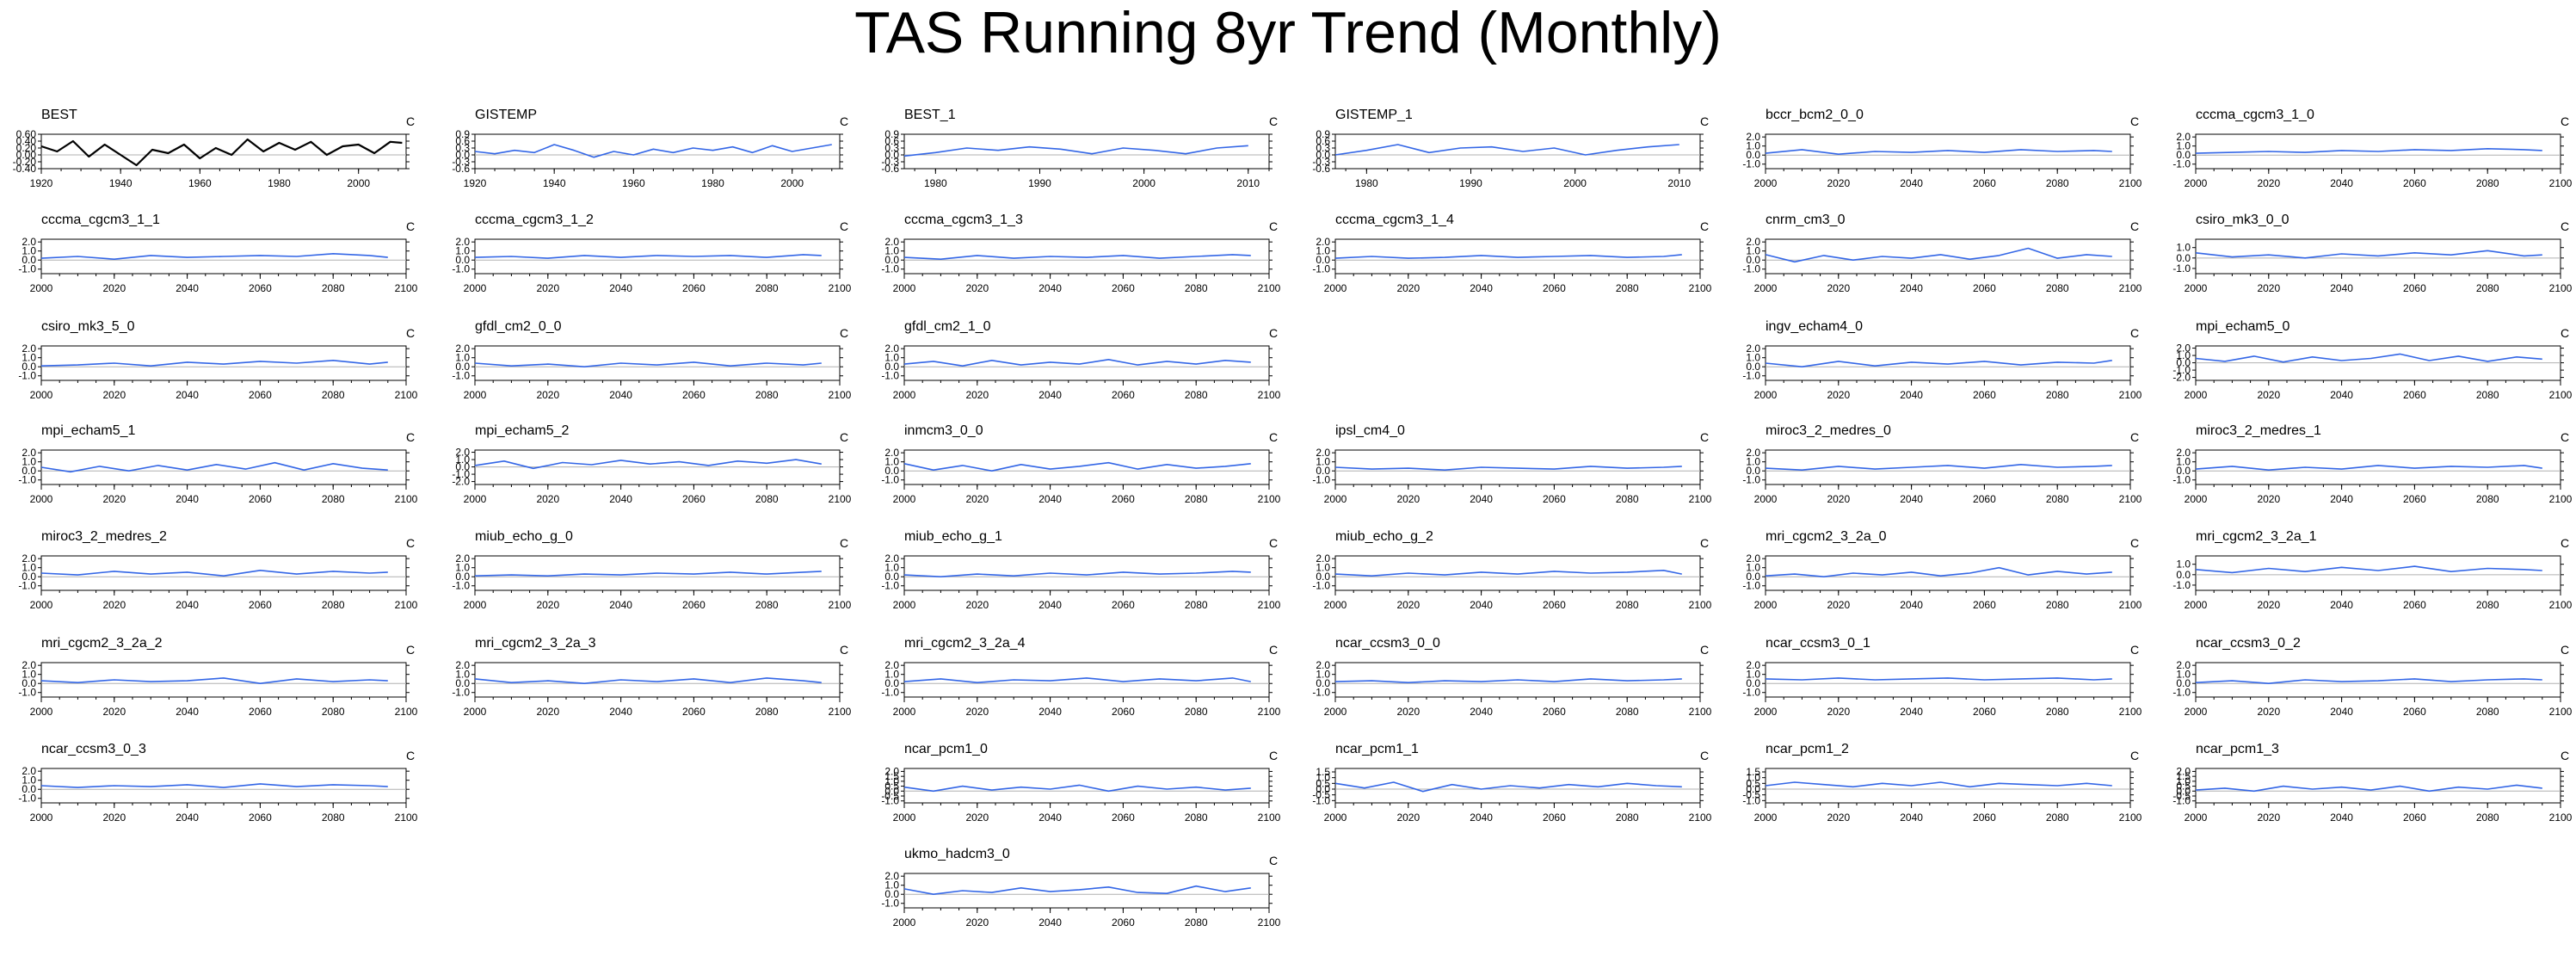 This screenshot has height=975, width=2576. I want to click on panel-title: ncar_ccsm3_0_2, so click(2248, 643).